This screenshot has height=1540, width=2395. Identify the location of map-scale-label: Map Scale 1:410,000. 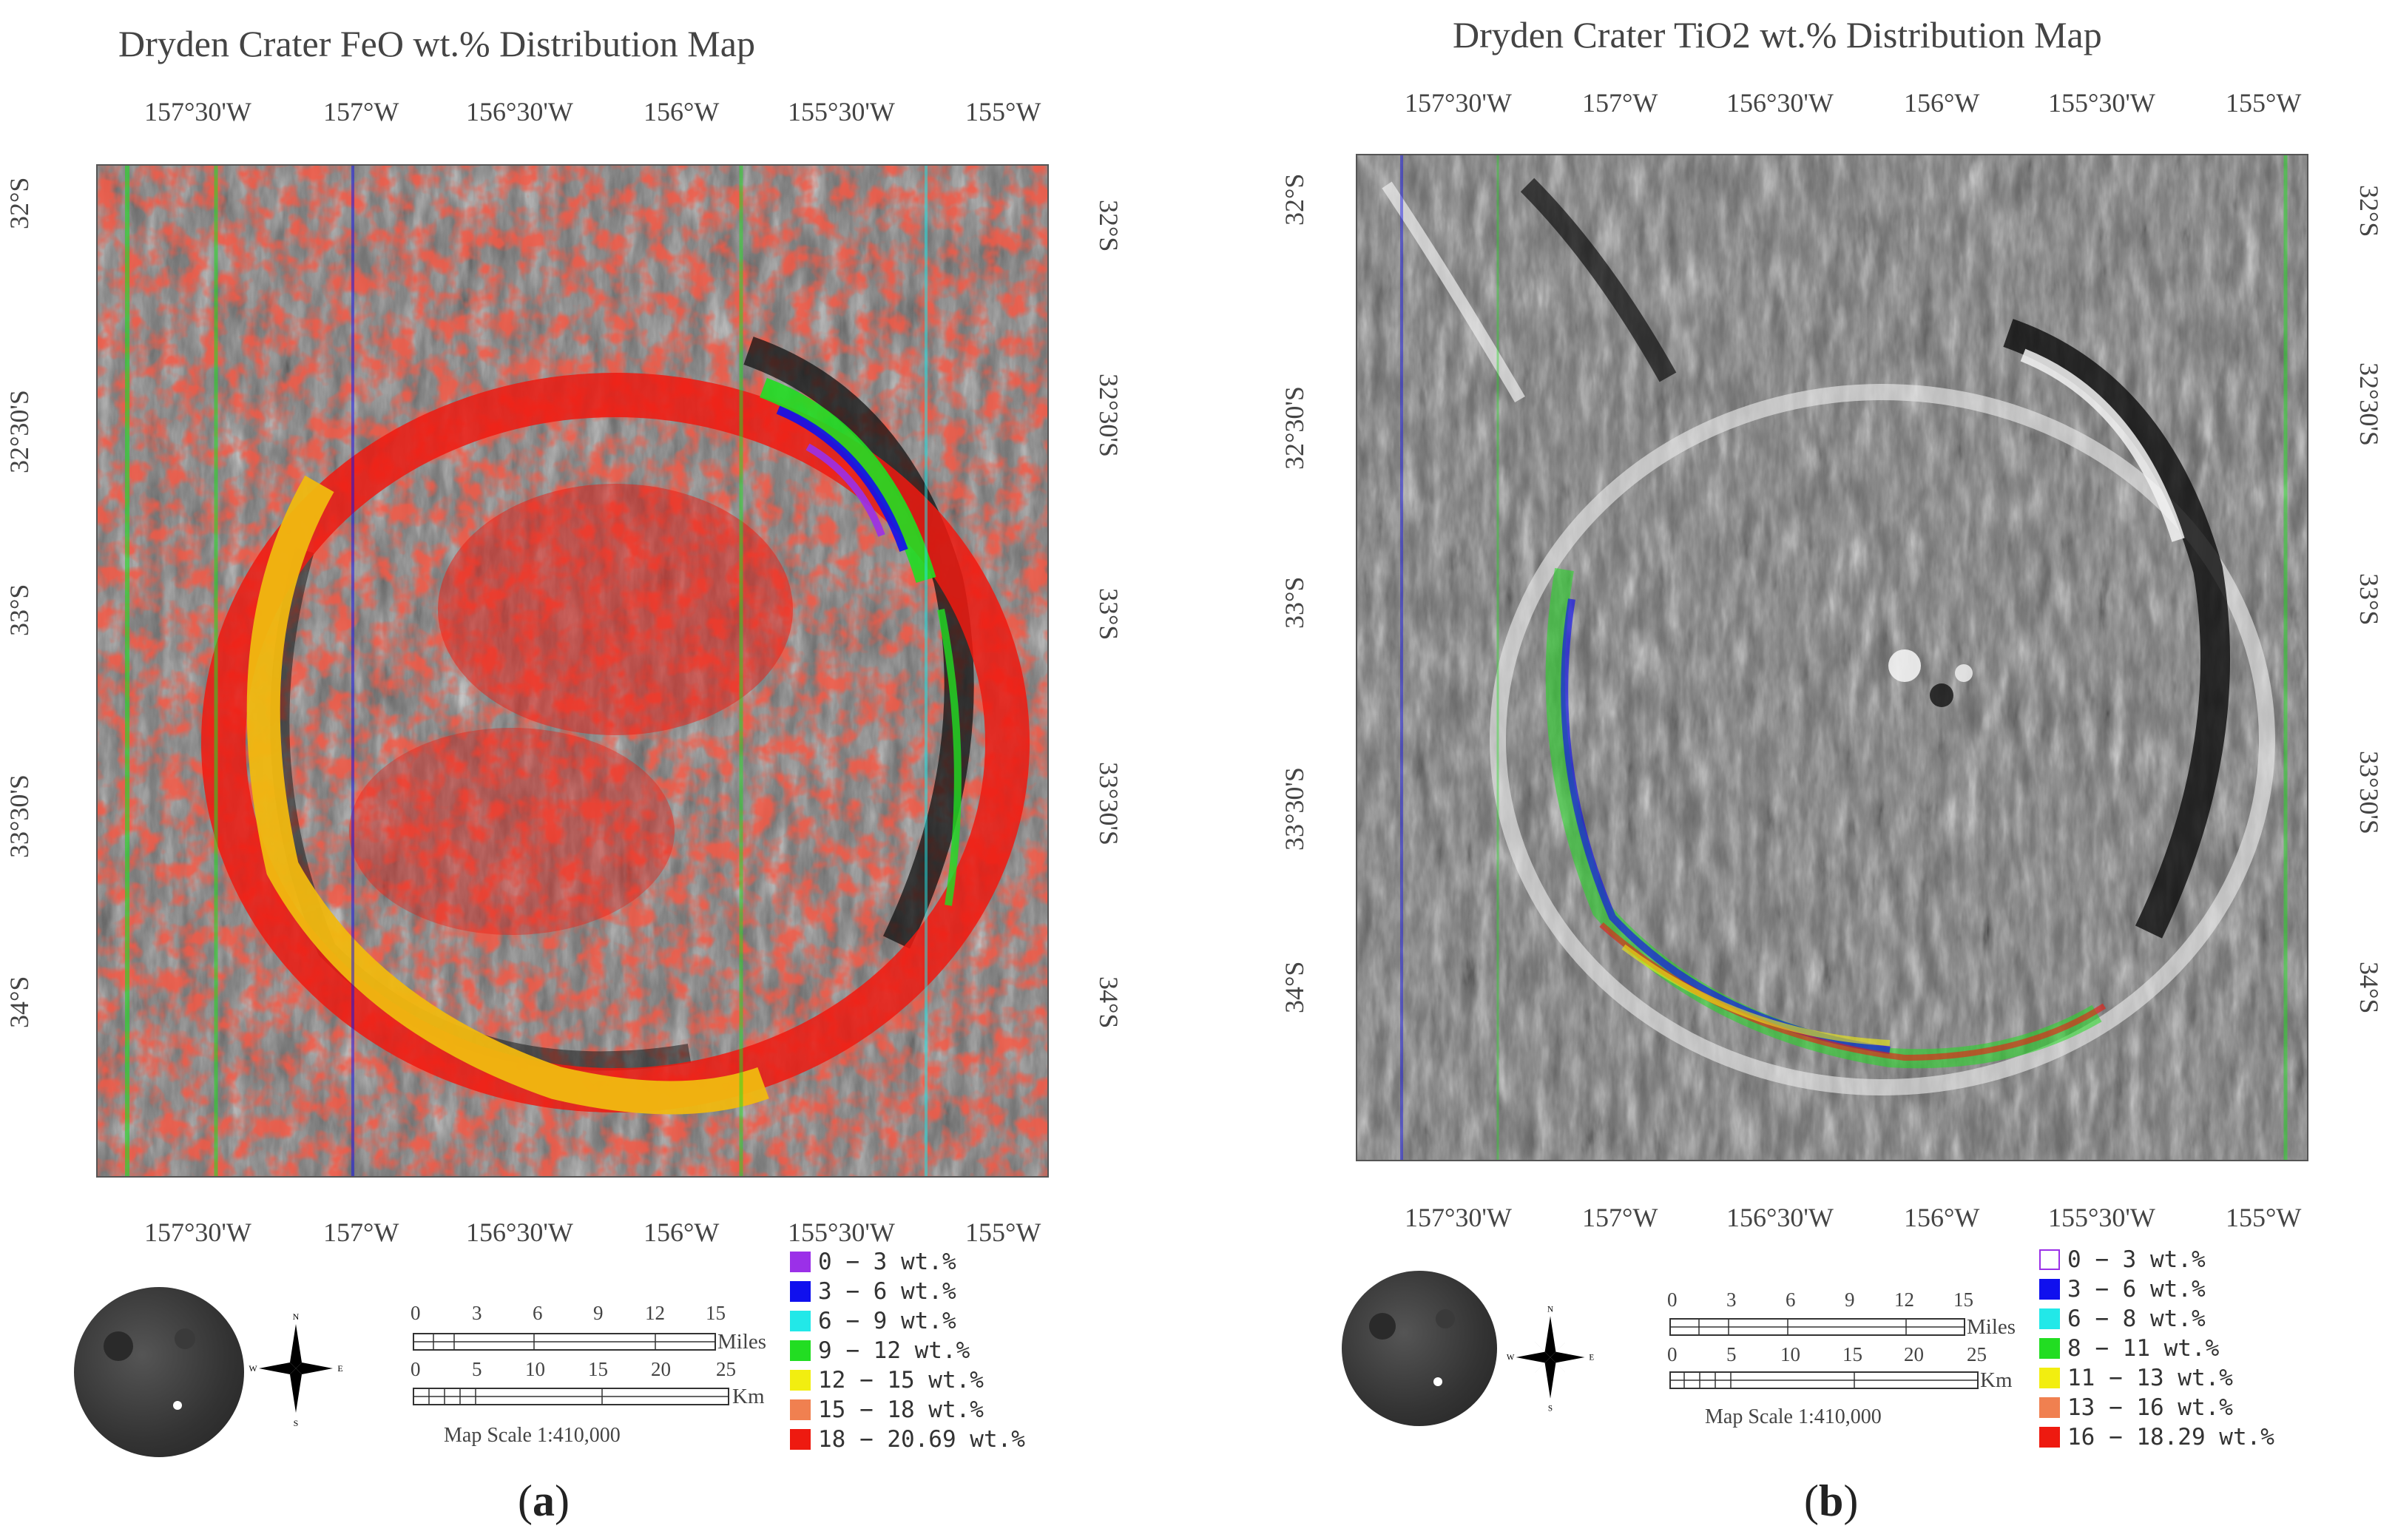
(1793, 1416).